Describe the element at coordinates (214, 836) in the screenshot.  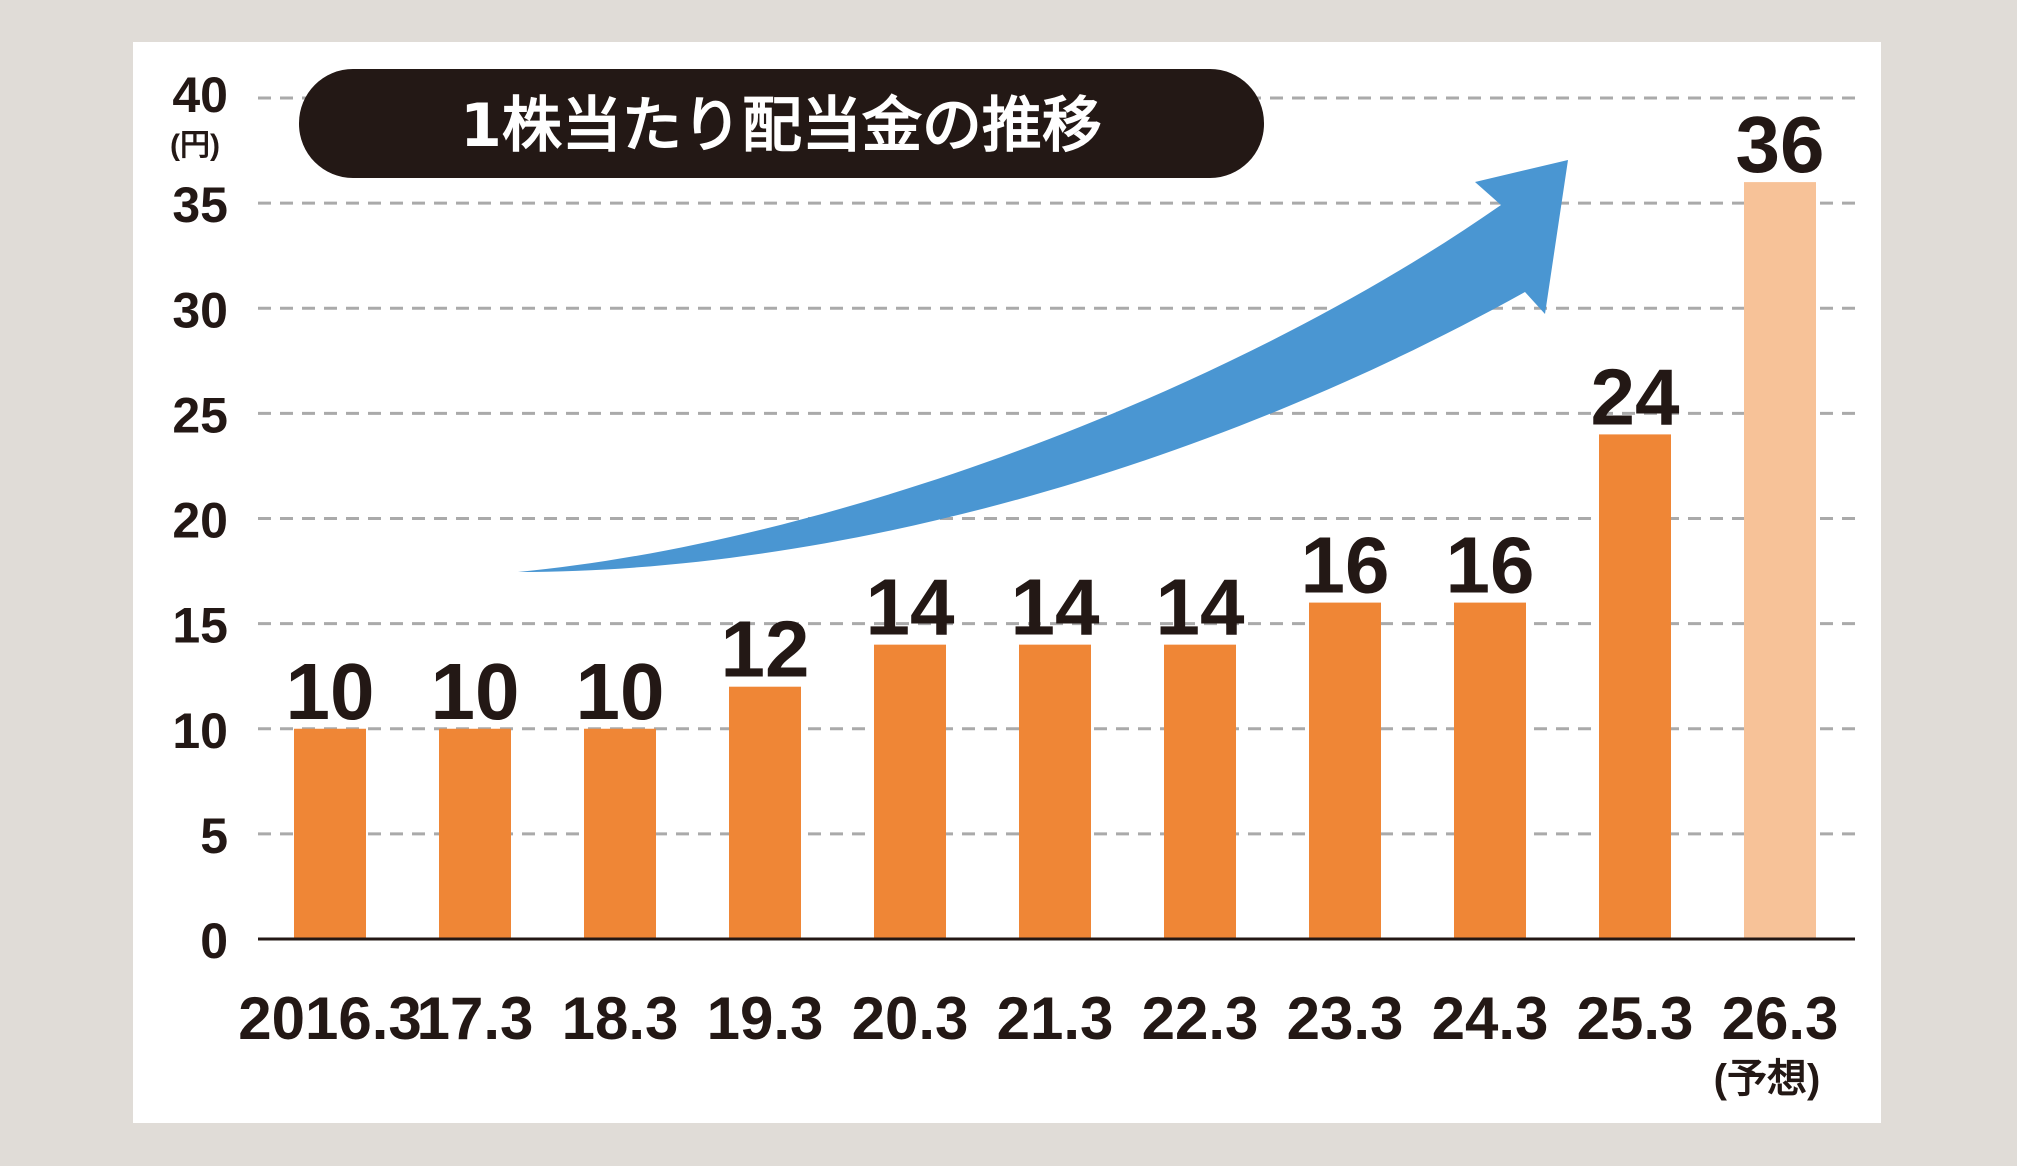
I see `y-tick-label: 5` at that location.